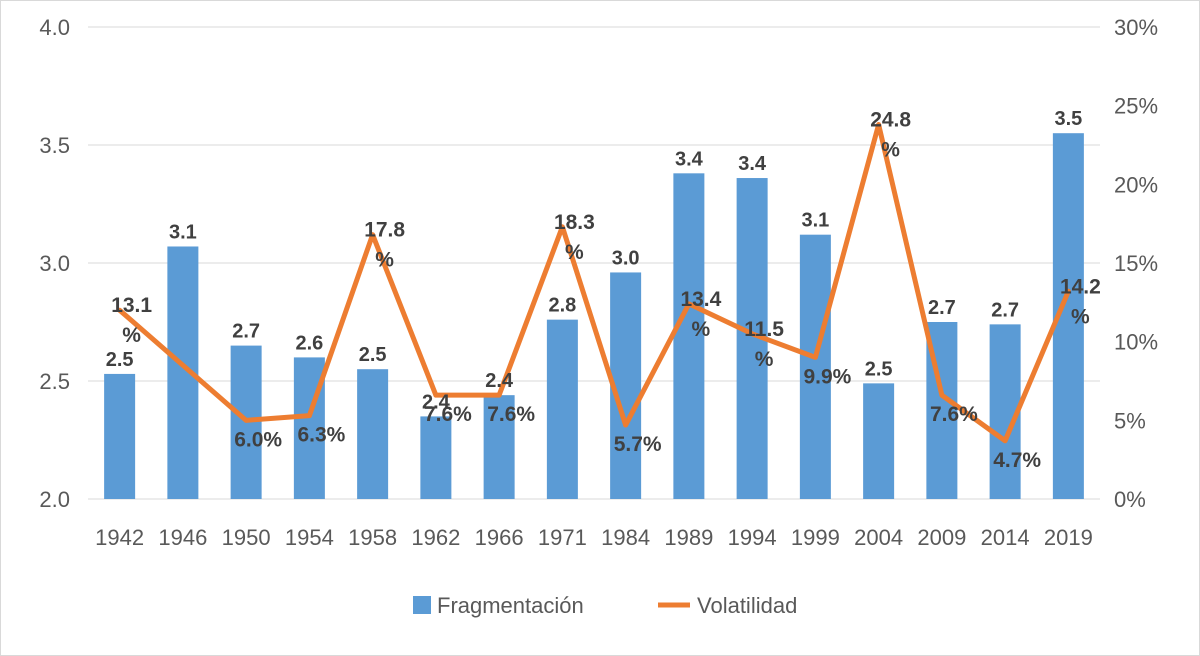 This screenshot has width=1200, height=656. Describe the element at coordinates (1068, 537) in the screenshot. I see `x-tick-label: 2019` at that location.